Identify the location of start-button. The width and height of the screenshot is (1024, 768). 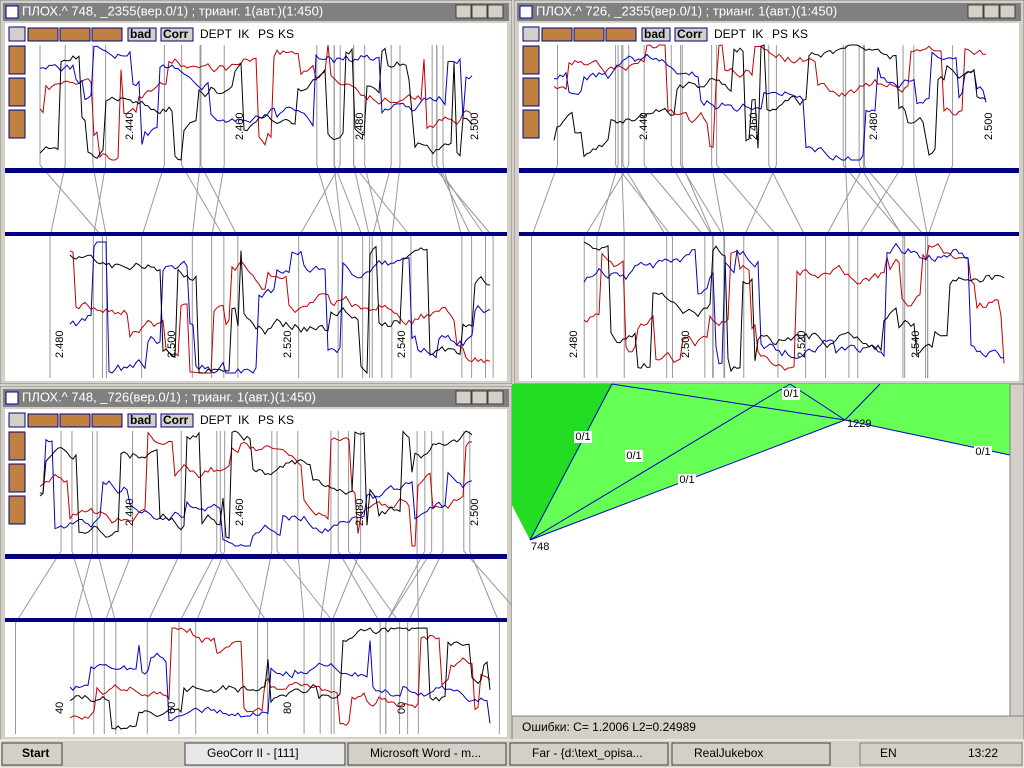
(32, 754).